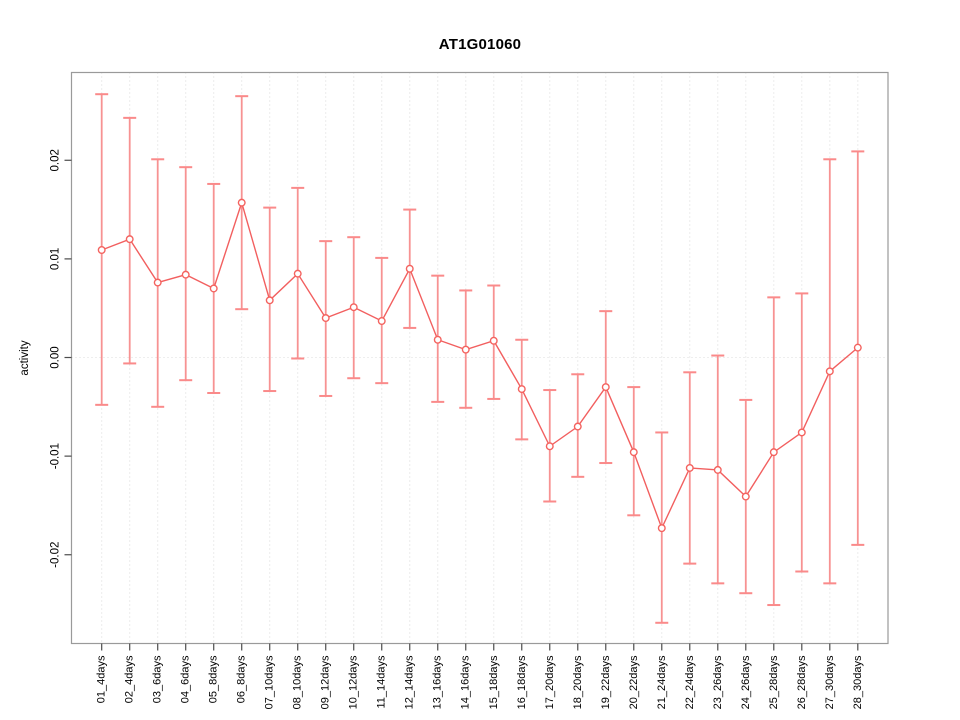  What do you see at coordinates (270, 682) in the screenshot?
I see `x-tick-label: 07_10days` at bounding box center [270, 682].